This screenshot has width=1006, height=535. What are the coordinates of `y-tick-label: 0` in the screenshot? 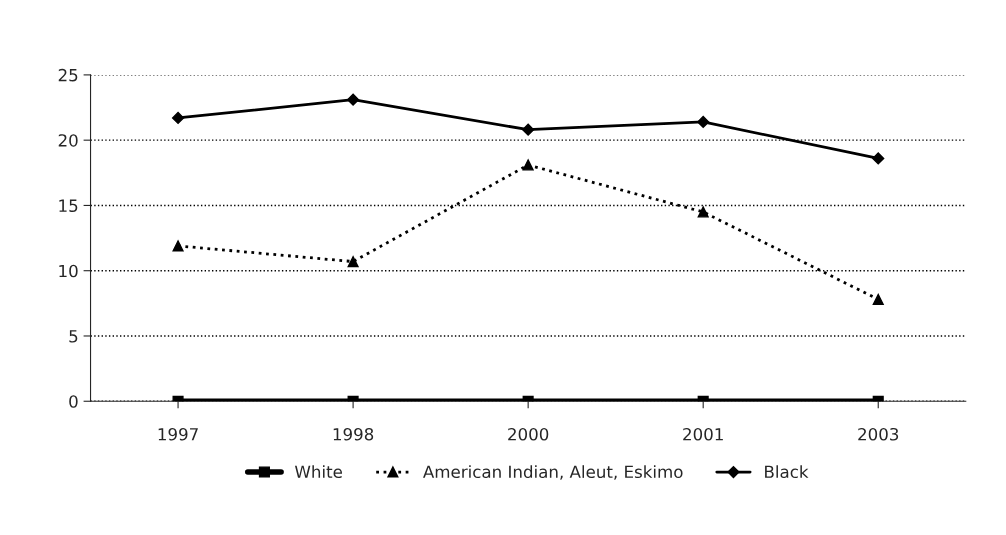 It's located at (73, 401).